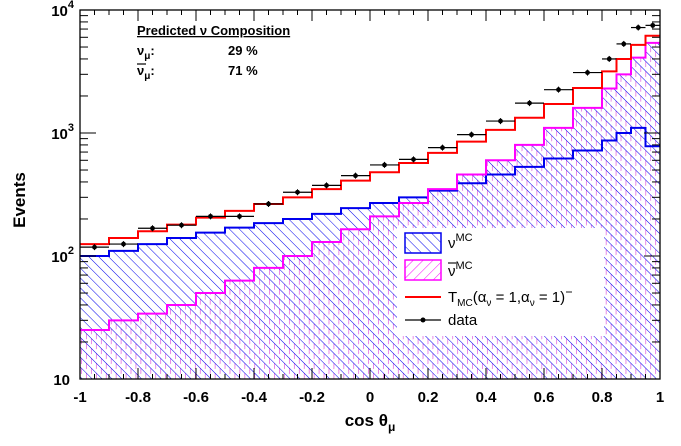 The height and width of the screenshot is (446, 681). What do you see at coordinates (602, 397) in the screenshot?
I see `x-tick-label: 0.8` at bounding box center [602, 397].